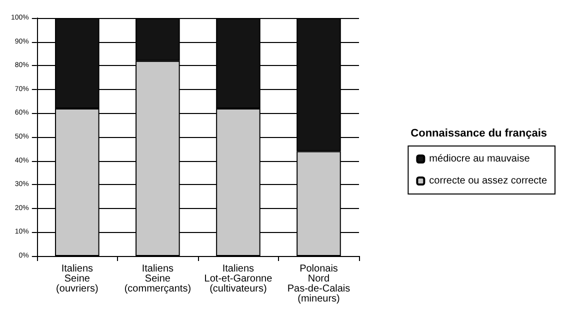  What do you see at coordinates (318, 284) in the screenshot?
I see `x-tick-label: Polonais Nord Pas-de-Calais (mineurs)` at bounding box center [318, 284].